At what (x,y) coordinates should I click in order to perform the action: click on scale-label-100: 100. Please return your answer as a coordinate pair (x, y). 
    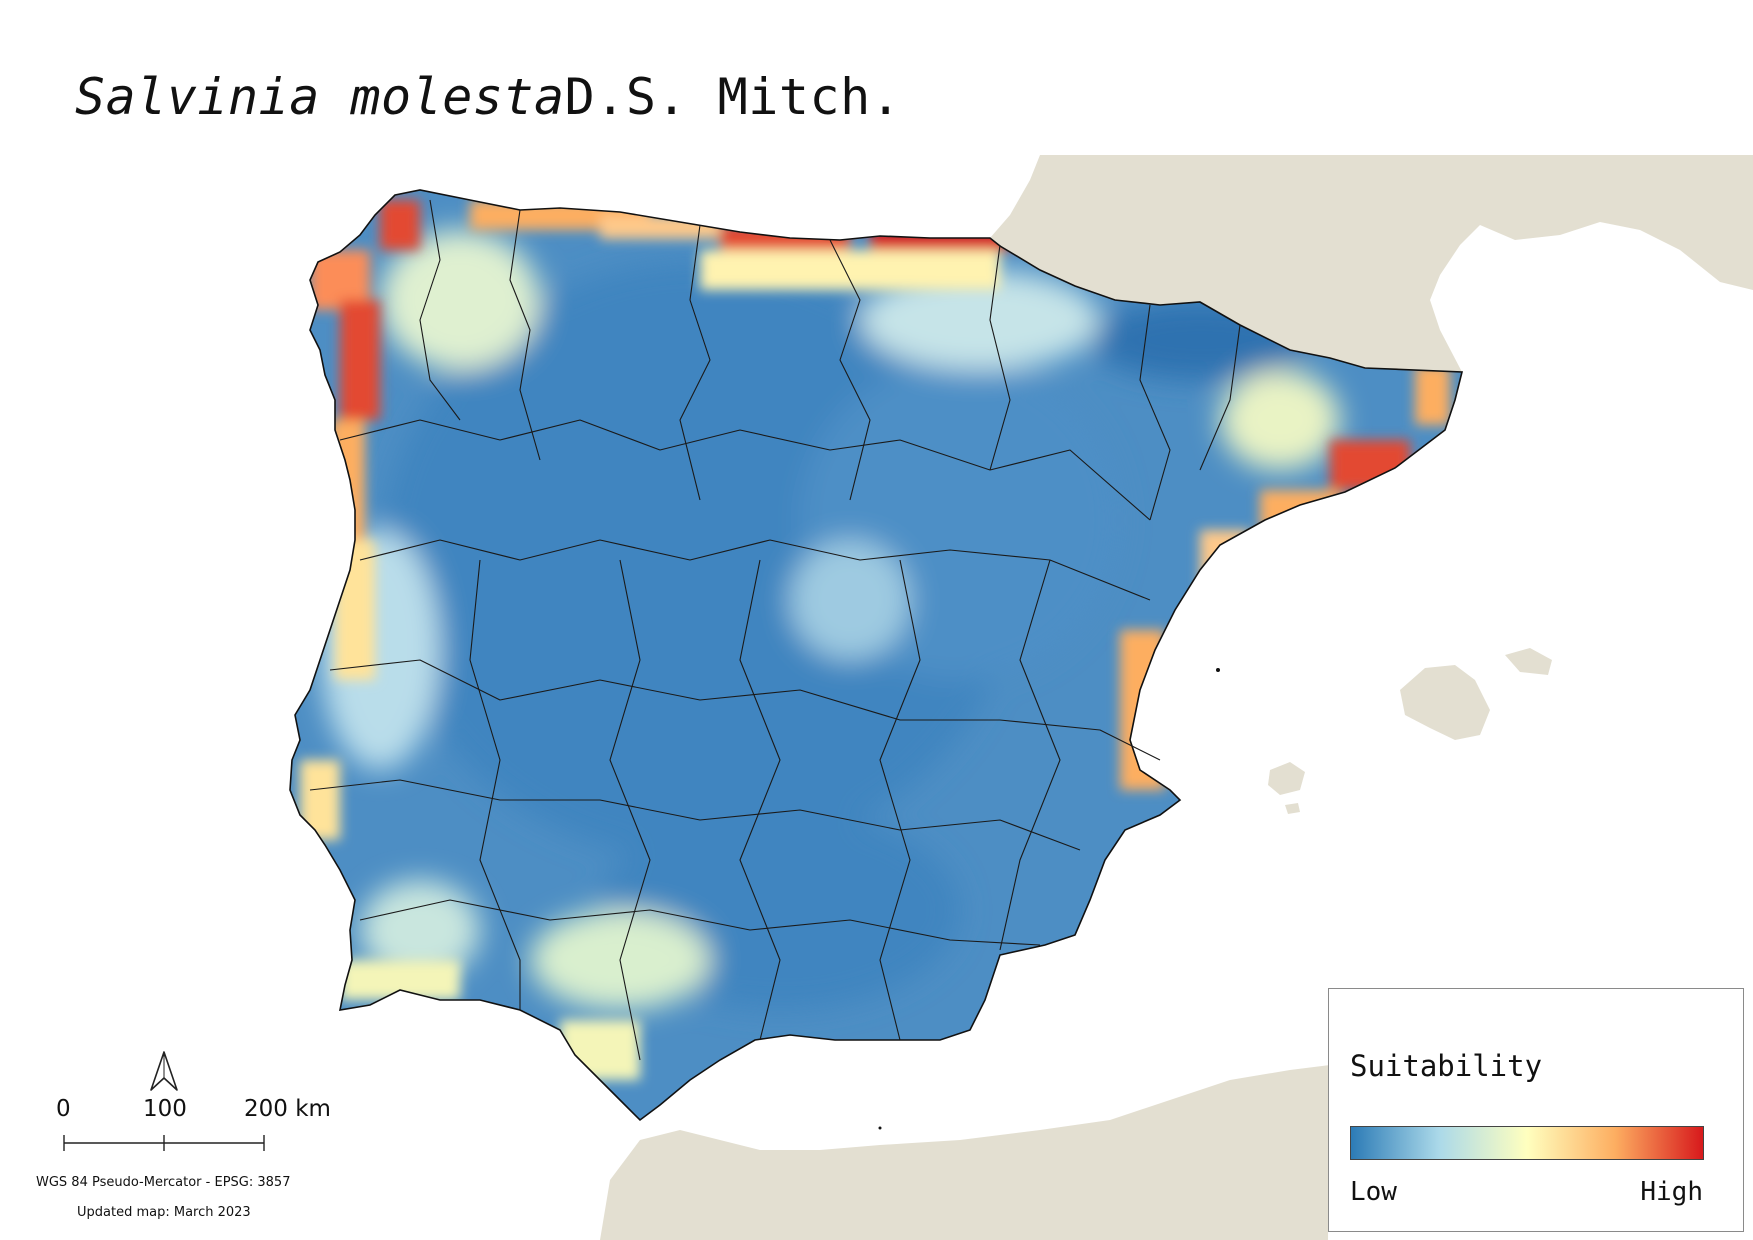
    Looking at the image, I should click on (165, 1109).